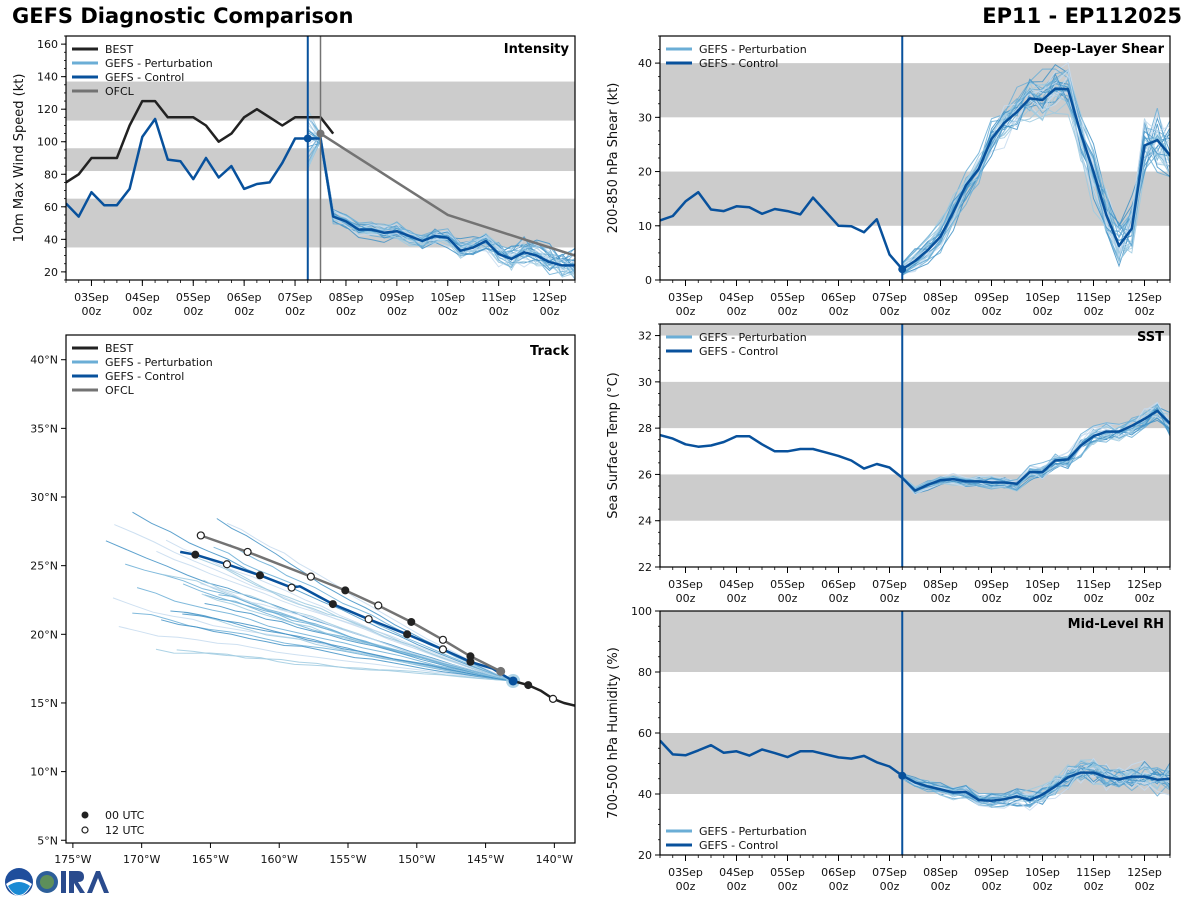 This screenshot has width=1200, height=900. I want to click on axes-frame, so click(915, 445).